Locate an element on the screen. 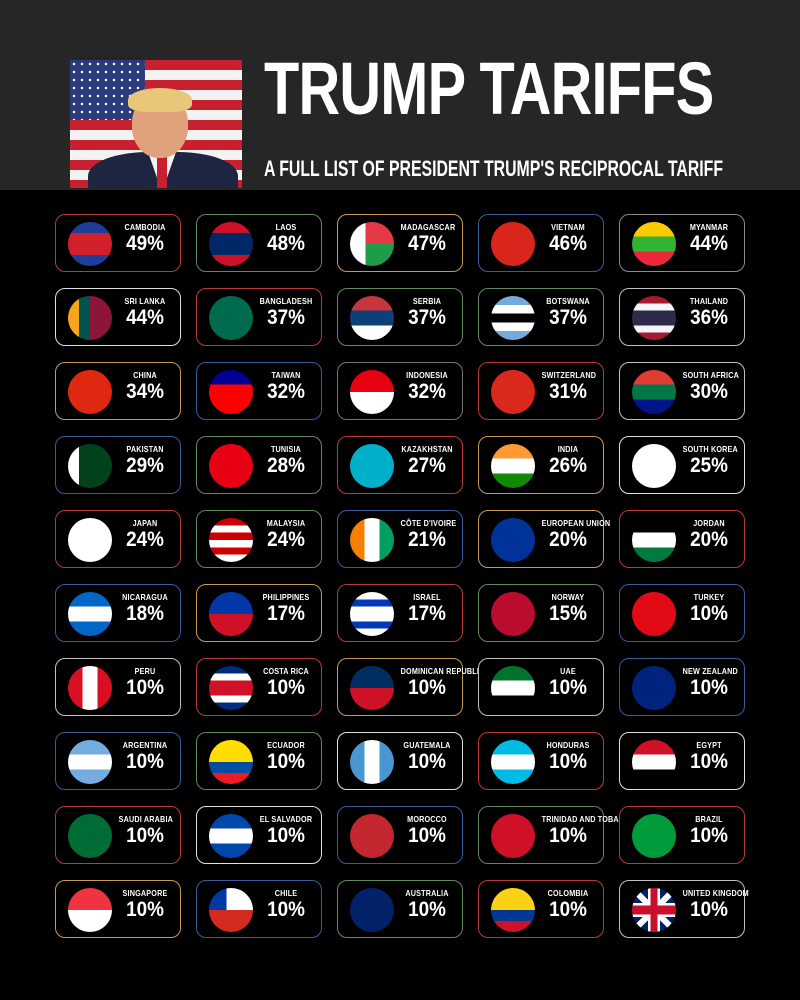 Image resolution: width=800 pixels, height=1000 pixels. country-card: LAOS 48% is located at coordinates (259, 243).